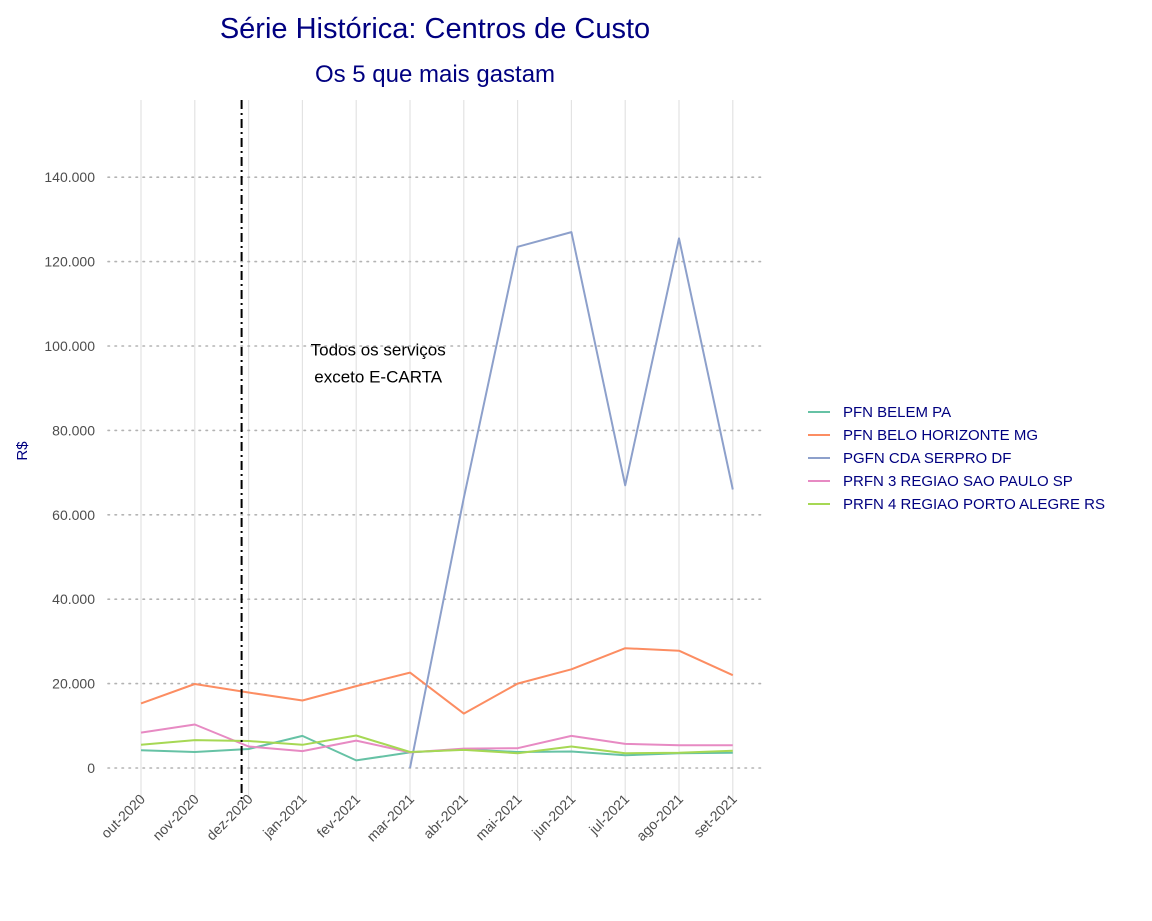  I want to click on legend-label: PFN BELO HORIZONTE MG, so click(940, 435).